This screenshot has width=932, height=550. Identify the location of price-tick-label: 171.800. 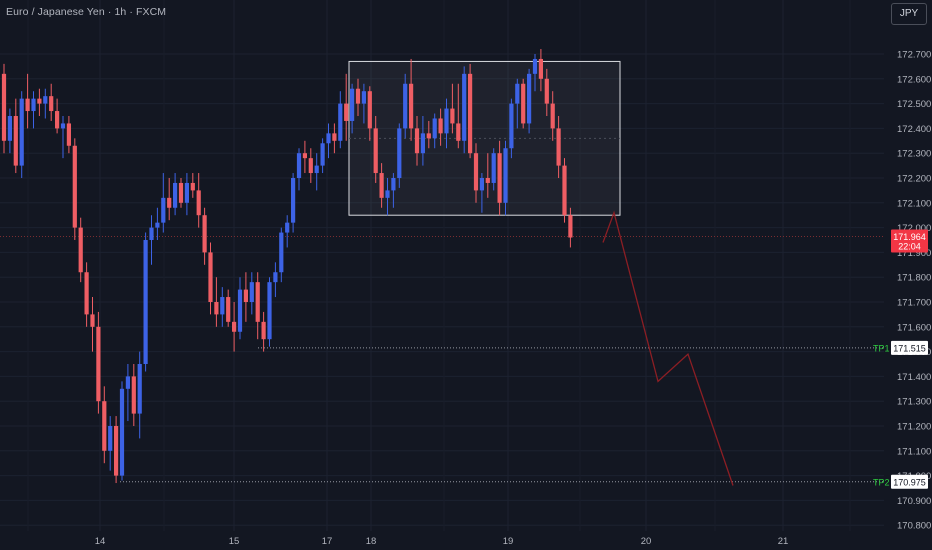
(914, 278).